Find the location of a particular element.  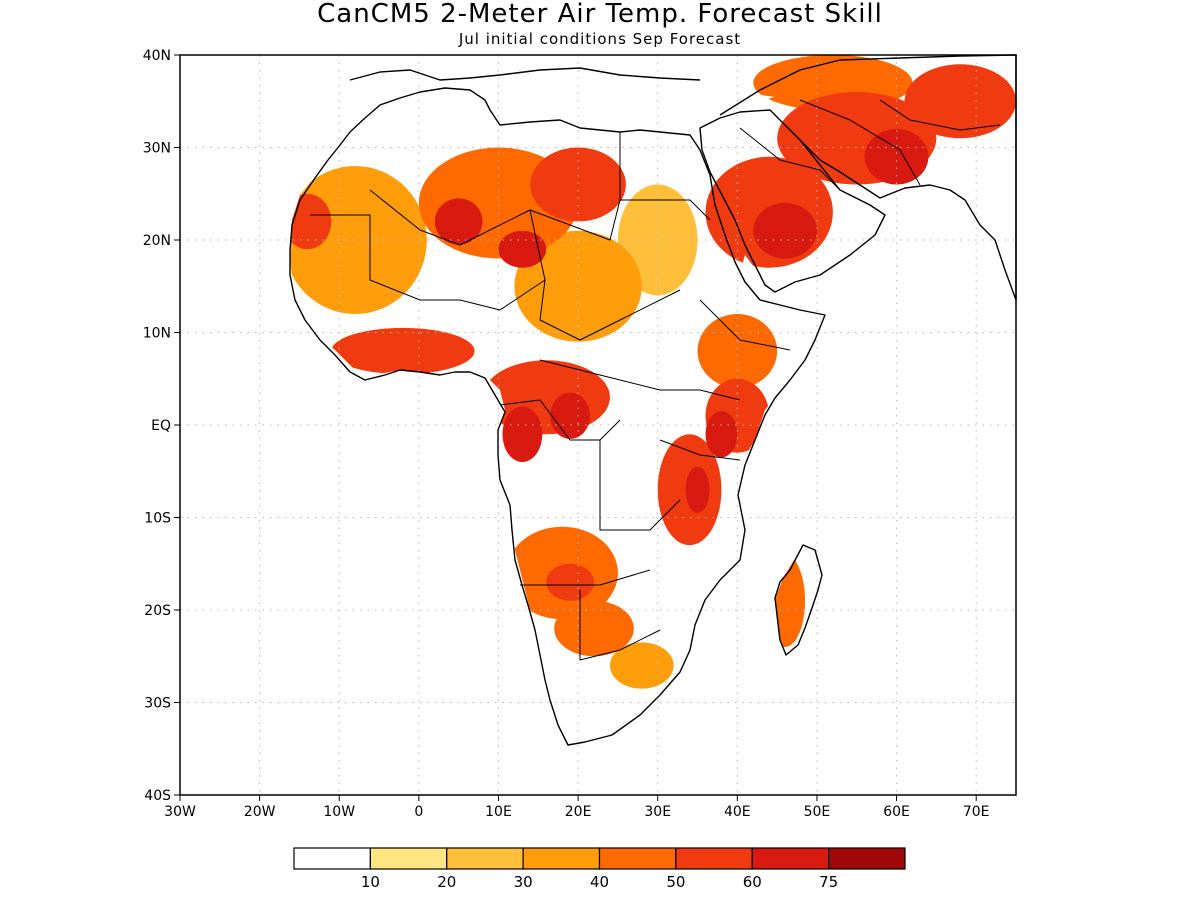

latitude-axis-labels: 40N 30N 20N 10N EQ 10S 20S 30S 40S is located at coordinates (161, 426).